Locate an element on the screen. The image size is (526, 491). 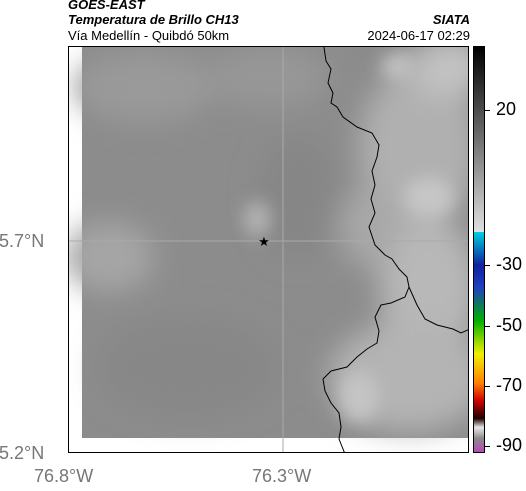
colorbar-label-minus90: -90 is located at coordinates (509, 445).